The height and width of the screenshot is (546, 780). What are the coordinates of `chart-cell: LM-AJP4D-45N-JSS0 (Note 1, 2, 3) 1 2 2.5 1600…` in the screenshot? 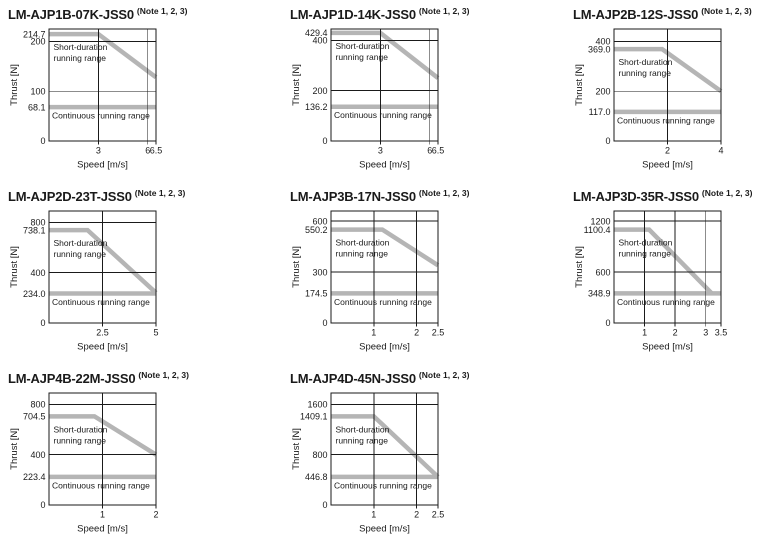 It's located at (390, 455).